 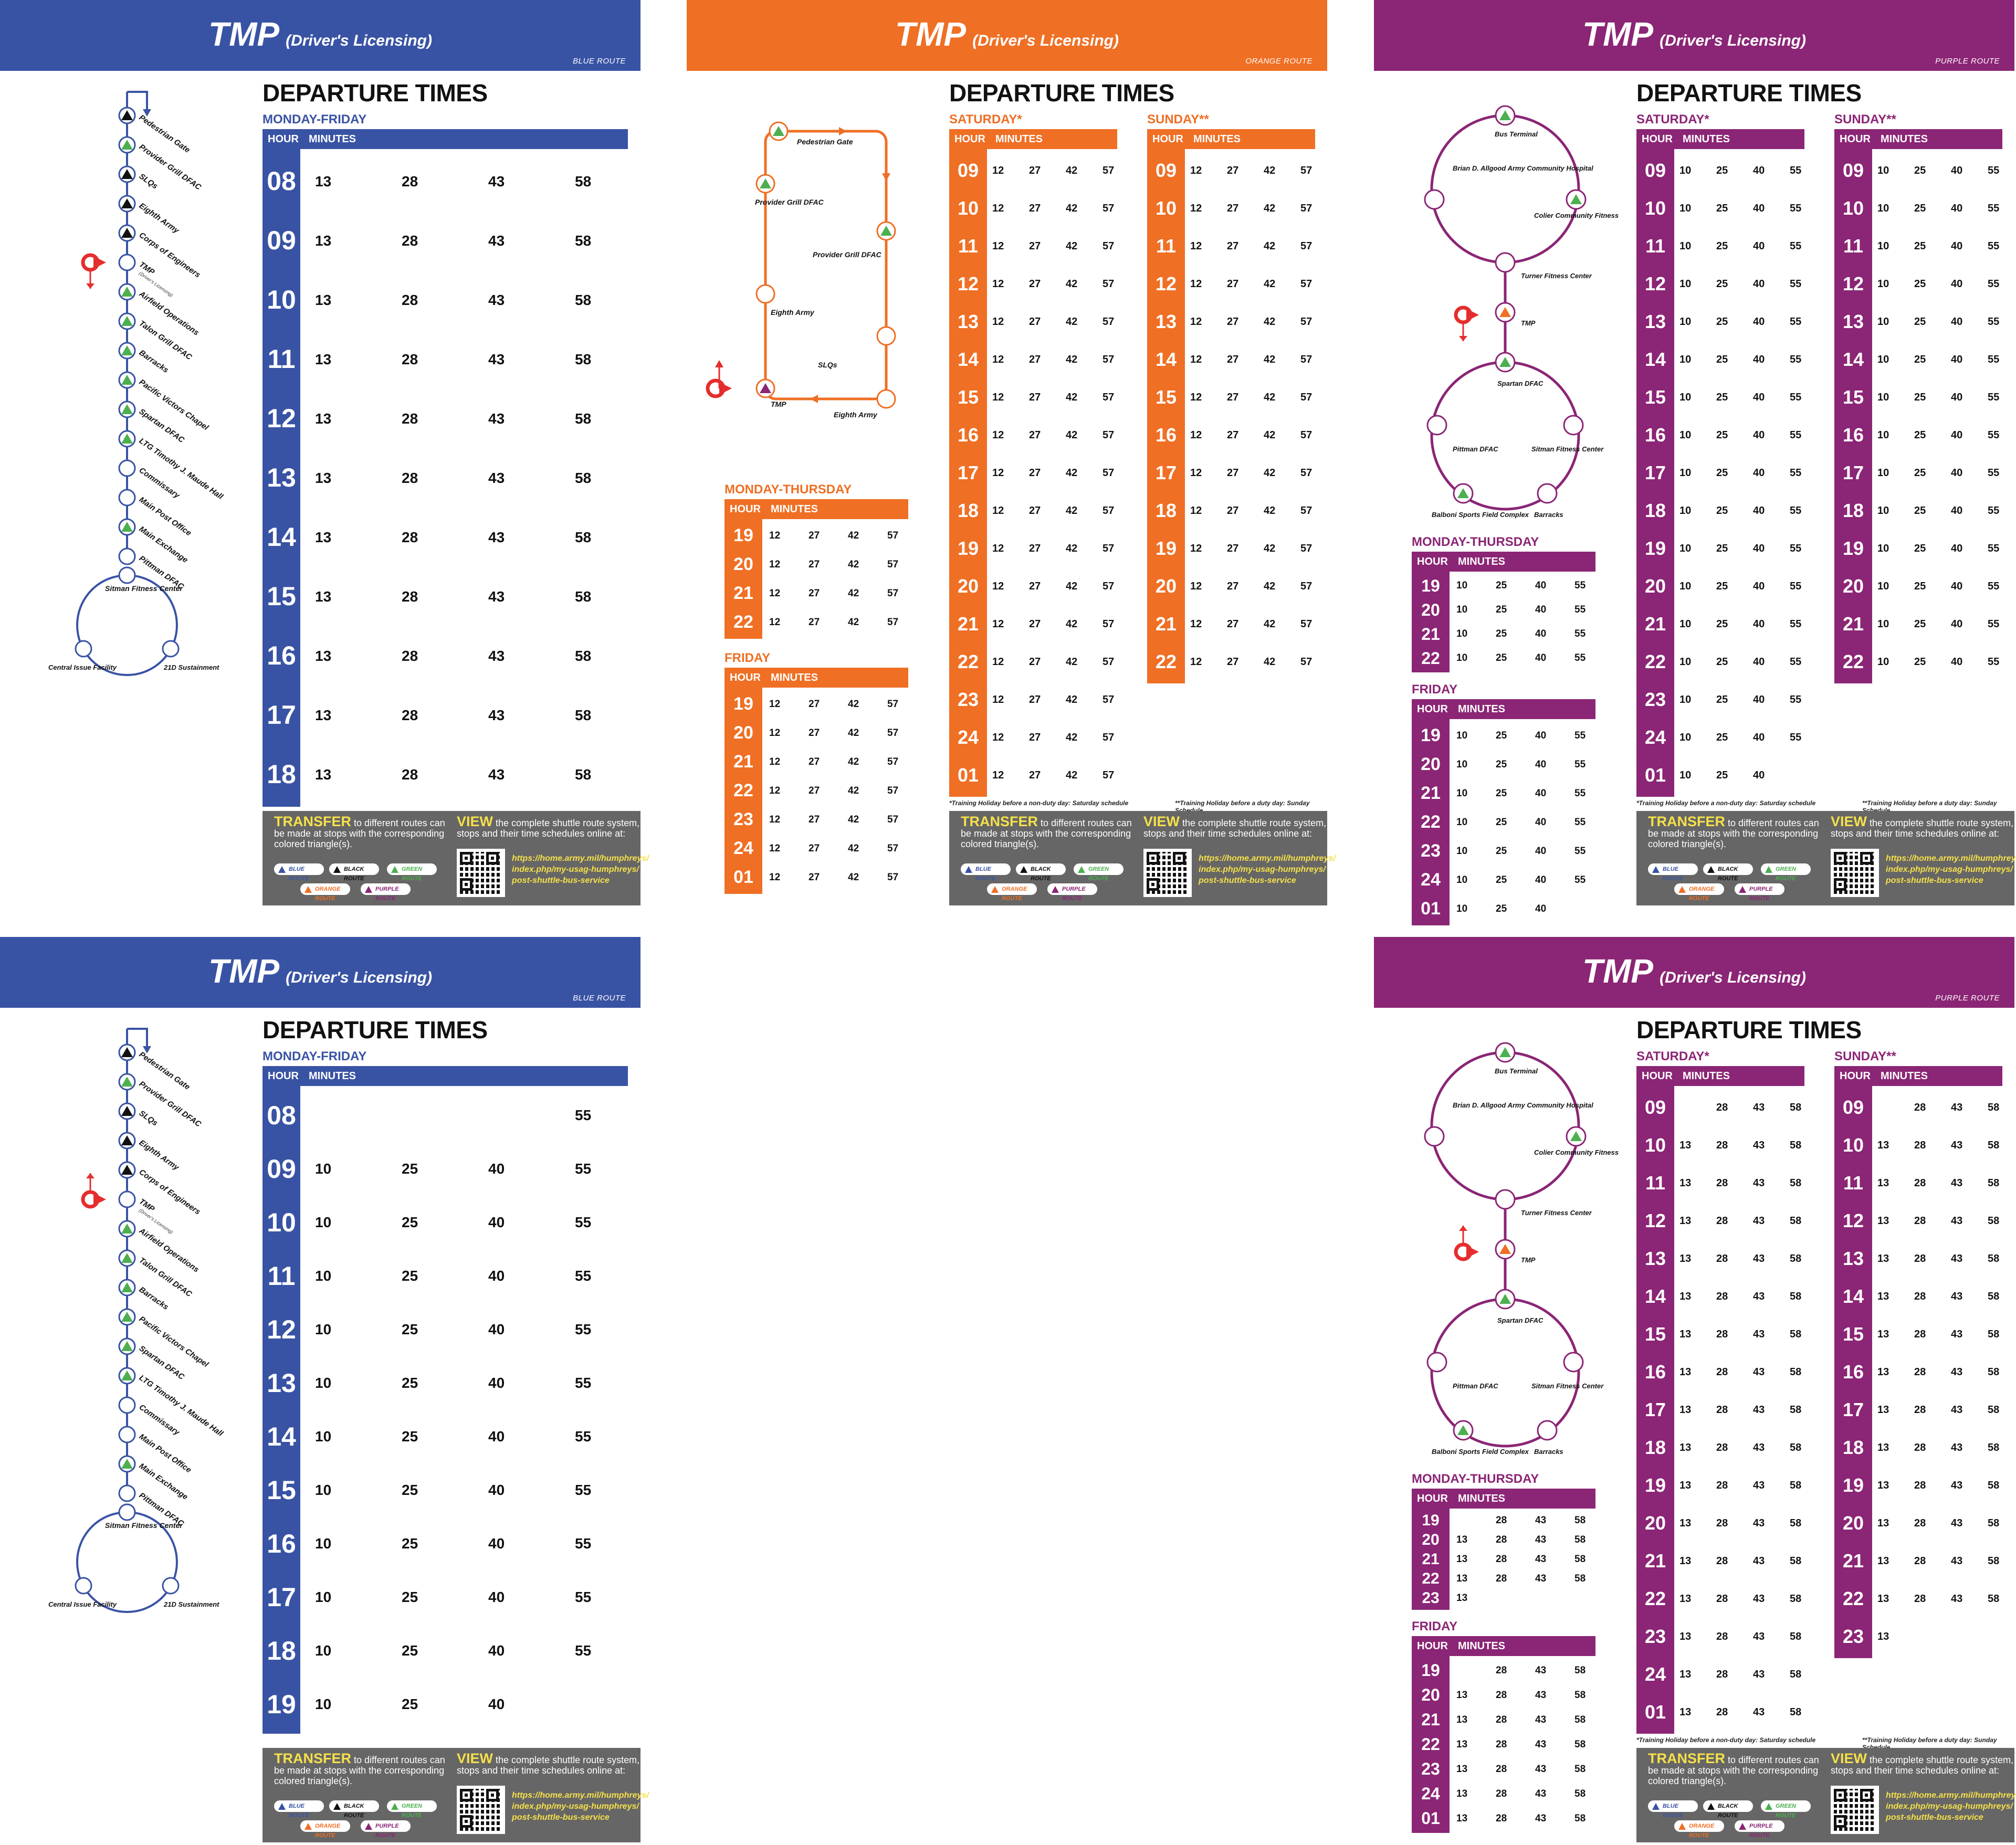 What do you see at coordinates (1685, 398) in the screenshot?
I see `minute-cell: 10` at bounding box center [1685, 398].